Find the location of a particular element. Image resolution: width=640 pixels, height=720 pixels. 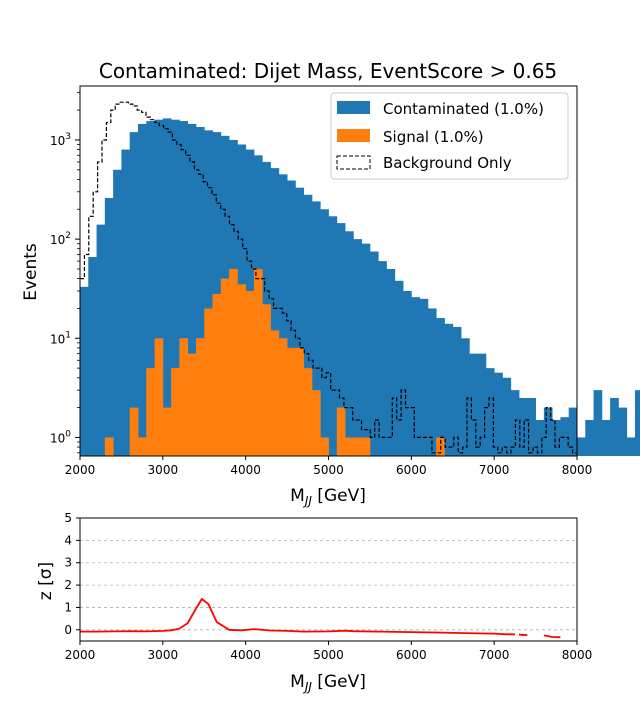

bottom-y-tick-label-4: 4 is located at coordinates (68, 540).